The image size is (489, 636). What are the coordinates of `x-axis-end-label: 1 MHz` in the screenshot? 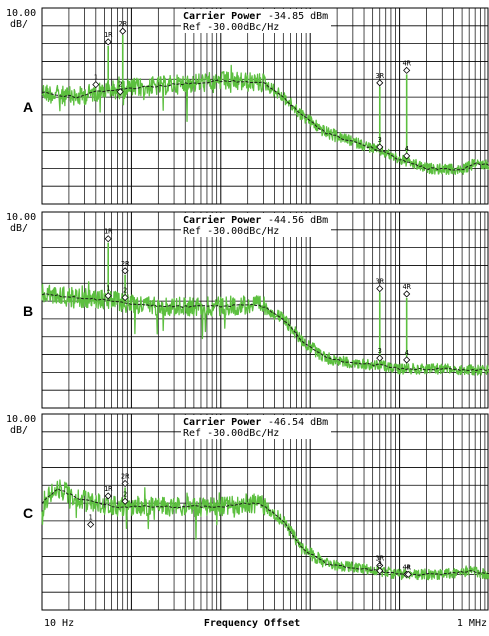 It's located at (472, 623).